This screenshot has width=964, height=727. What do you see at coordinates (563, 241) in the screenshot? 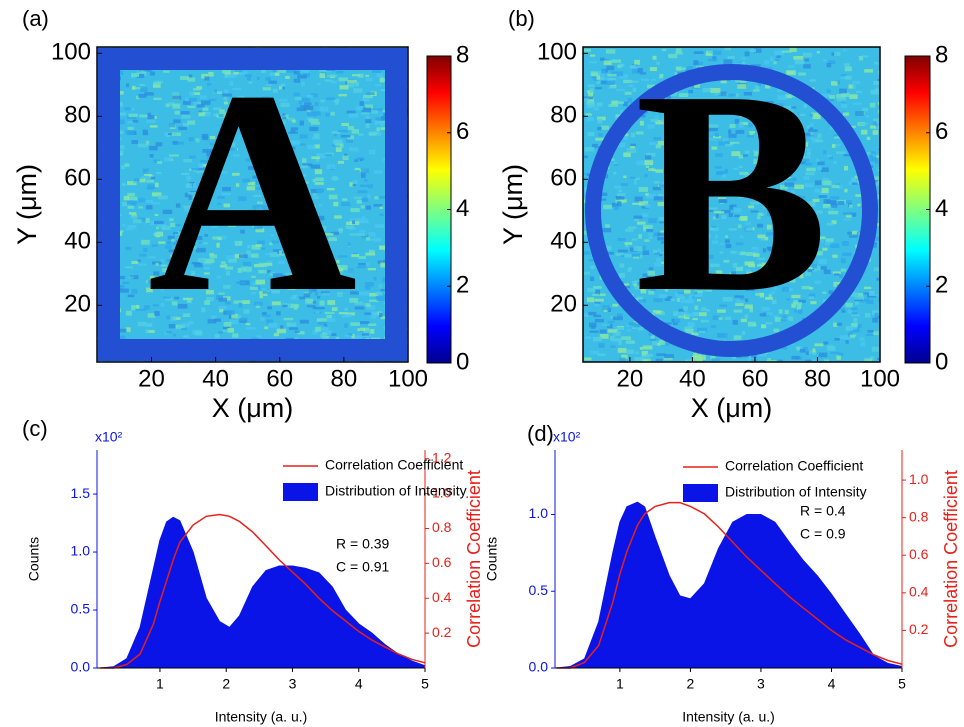
I see `y-tick-label: 40` at bounding box center [563, 241].